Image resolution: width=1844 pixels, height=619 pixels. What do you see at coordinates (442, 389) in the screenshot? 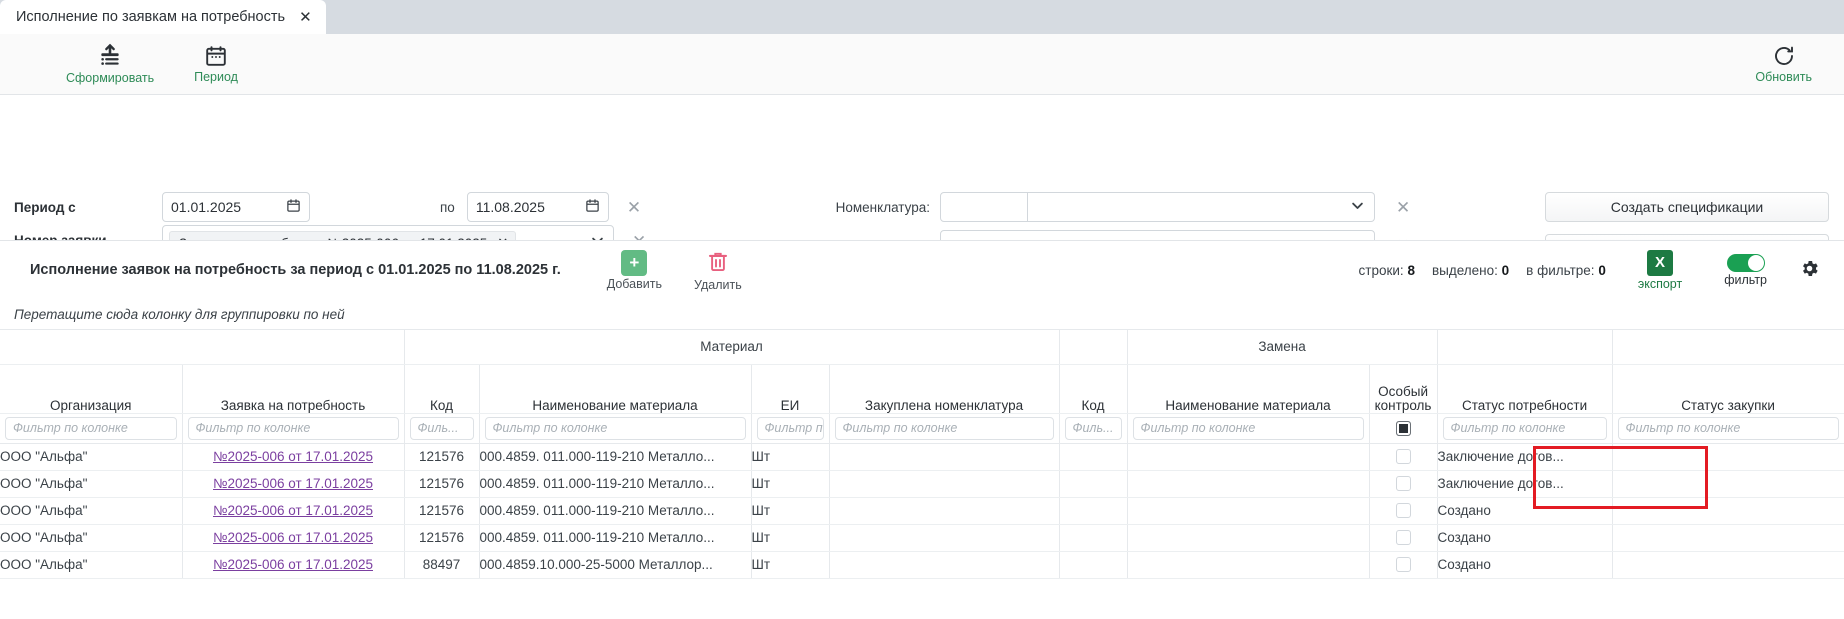
I see `column-header-kod: Код` at bounding box center [442, 389].